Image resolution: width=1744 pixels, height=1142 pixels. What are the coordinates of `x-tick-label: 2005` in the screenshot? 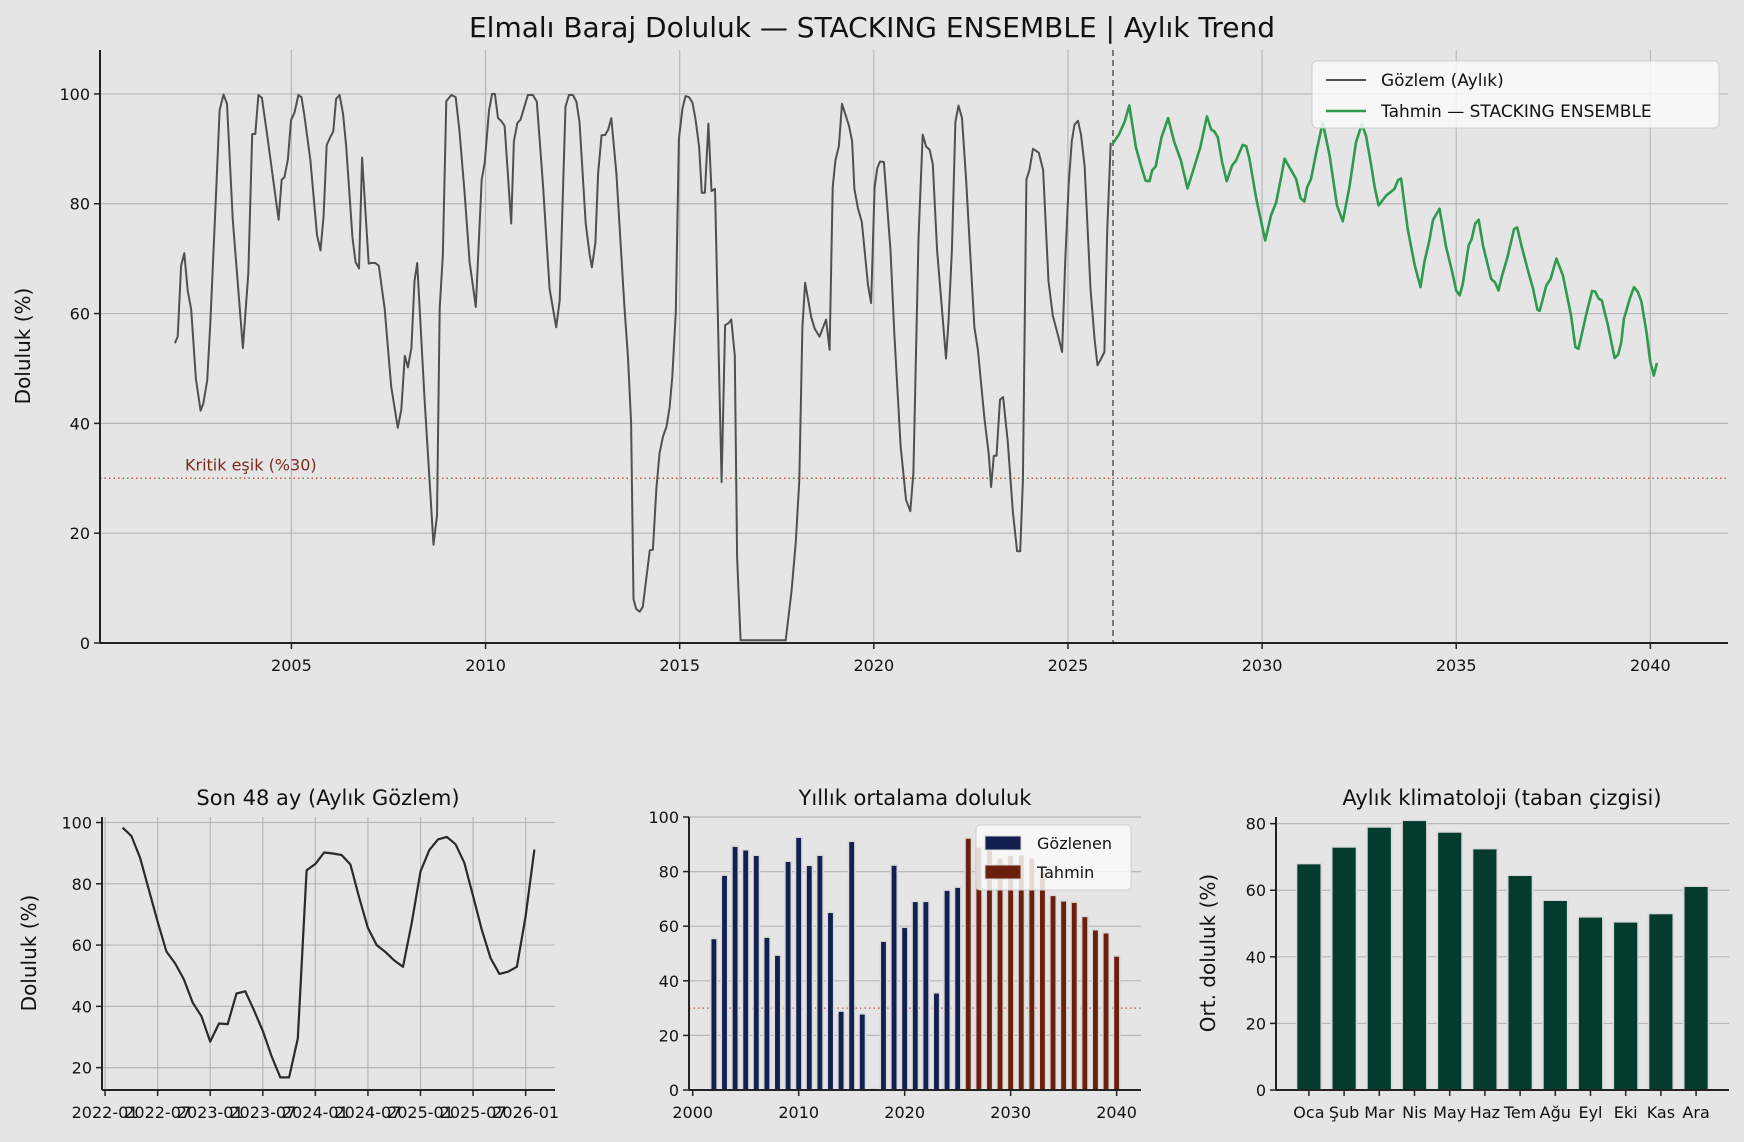 It's located at (291, 665).